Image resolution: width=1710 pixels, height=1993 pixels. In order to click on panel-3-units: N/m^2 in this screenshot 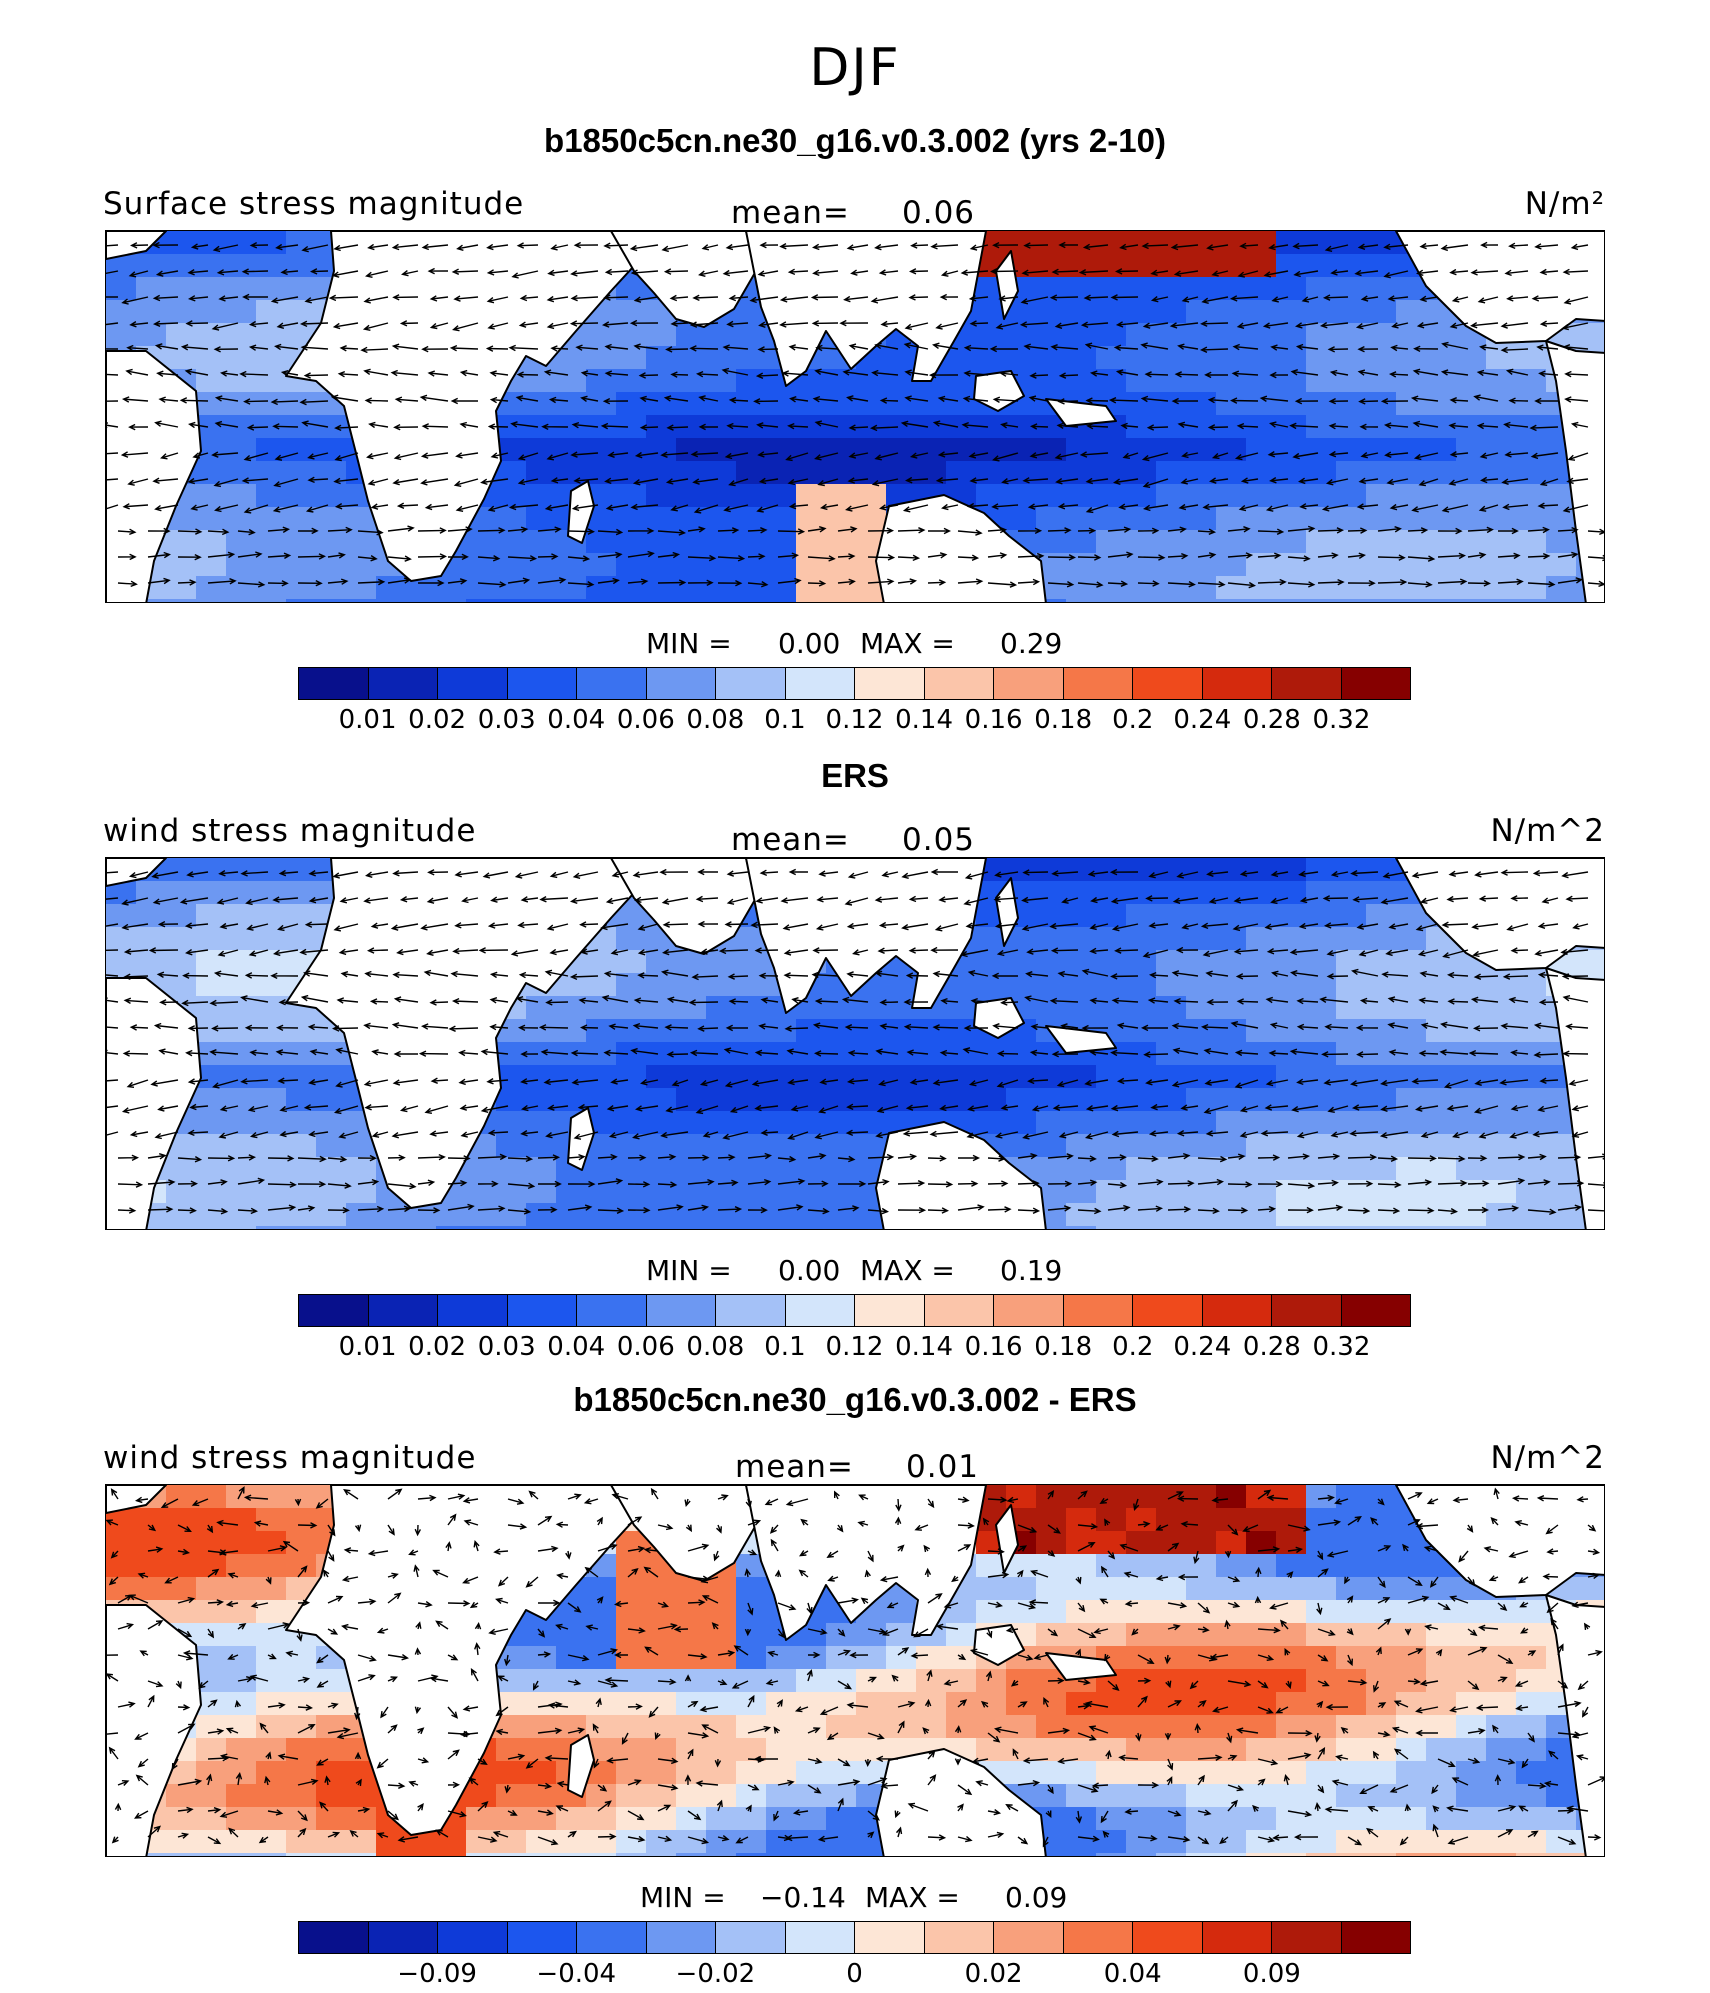, I will do `click(1547, 1458)`.